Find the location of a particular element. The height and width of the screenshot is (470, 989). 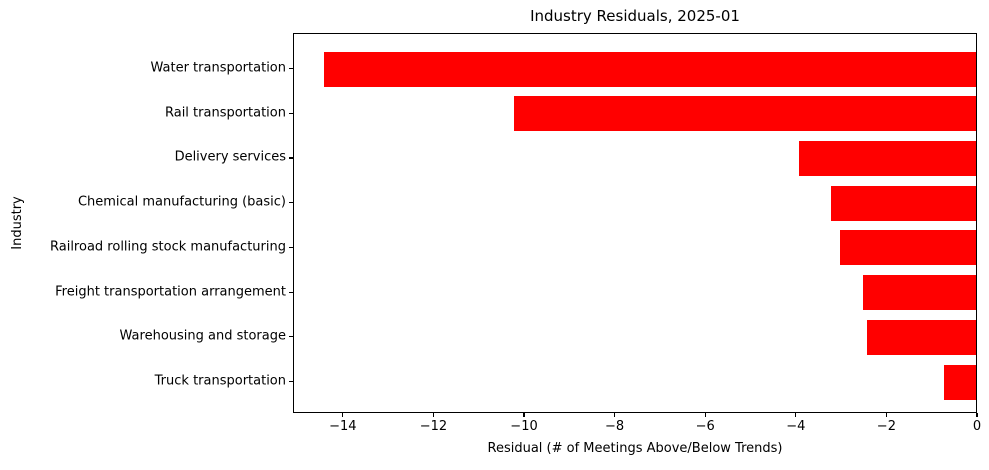

bar-rail-transportation is located at coordinates (744, 114).